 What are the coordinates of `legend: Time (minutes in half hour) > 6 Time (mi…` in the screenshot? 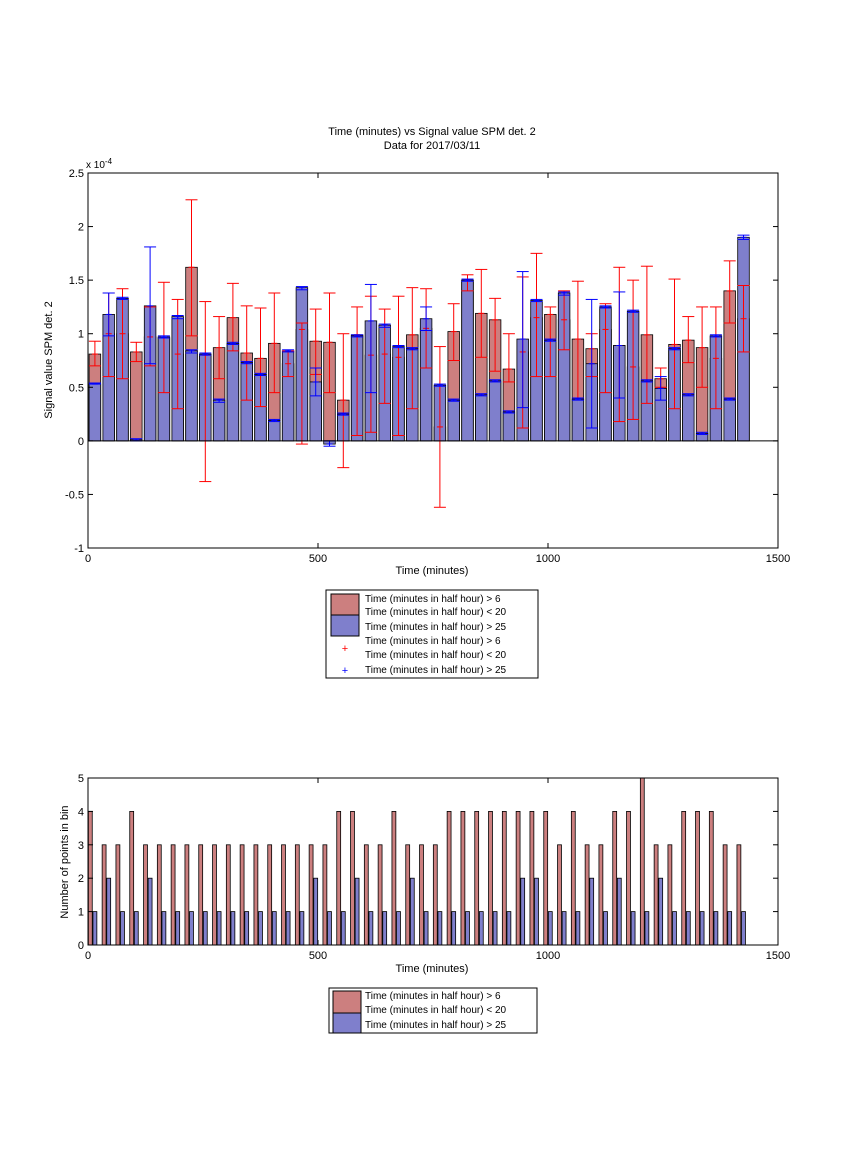 It's located at (432, 634).